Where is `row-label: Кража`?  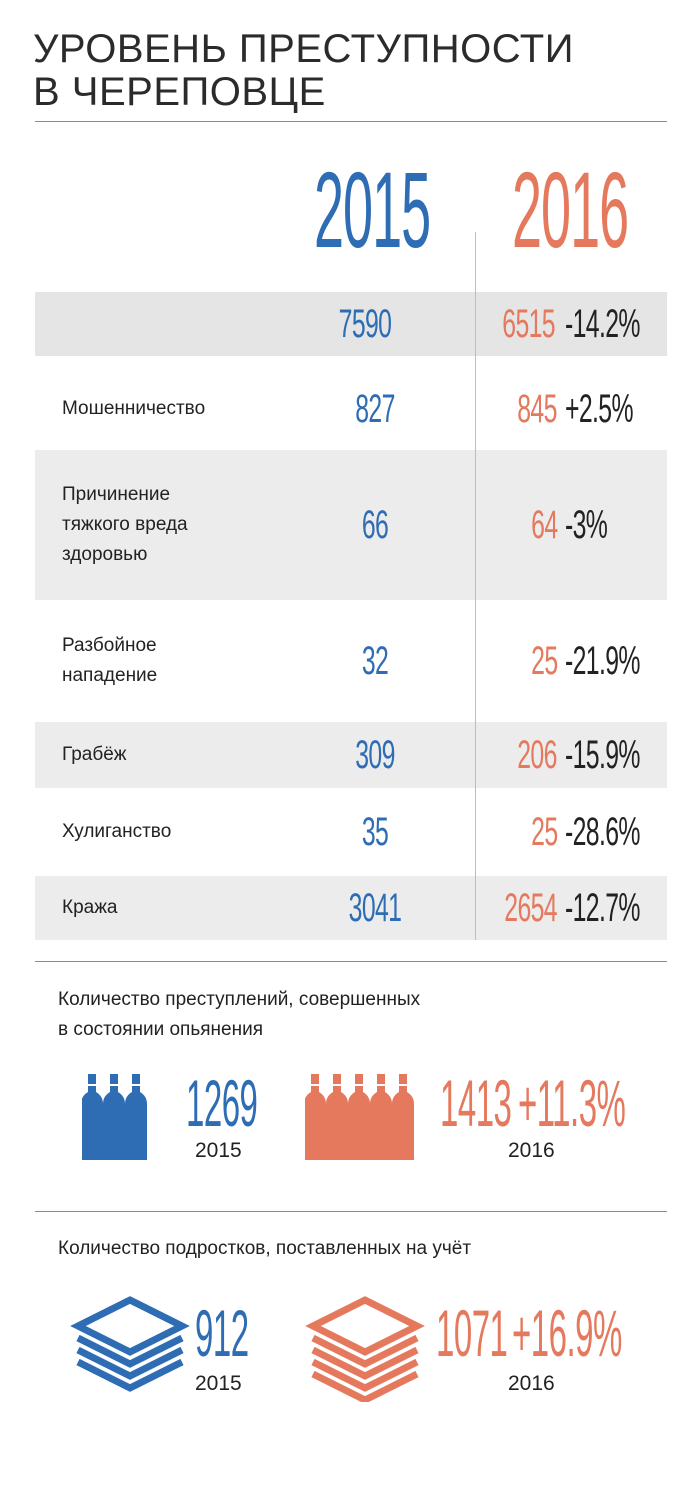 row-label: Кража is located at coordinates (90, 907).